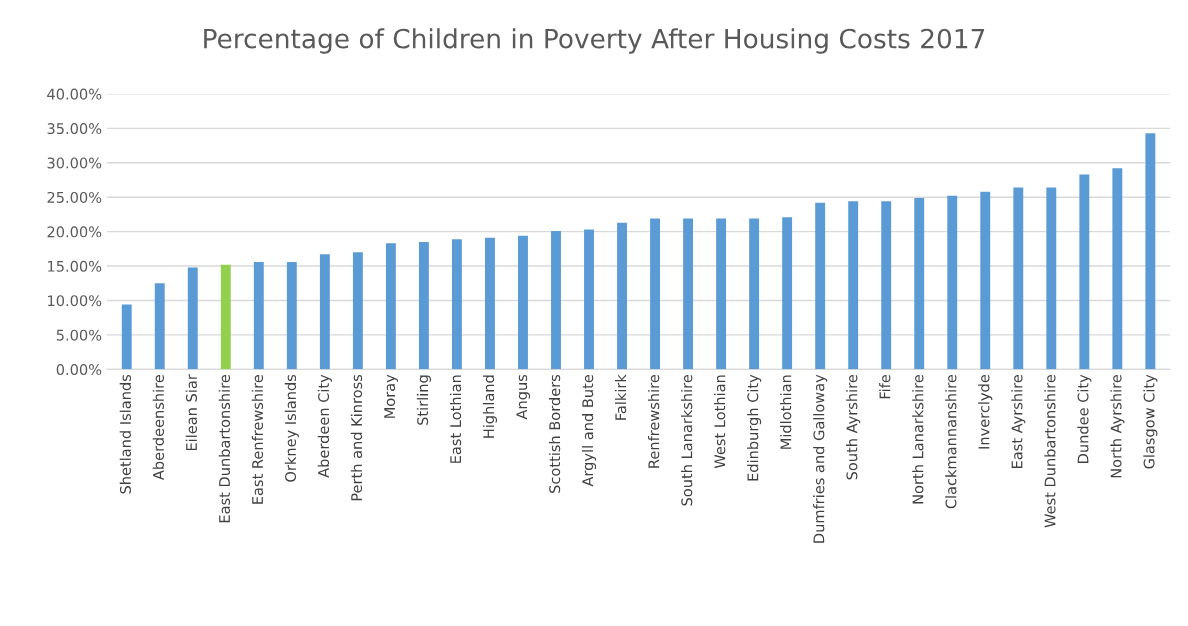 The width and height of the screenshot is (1188, 626). Describe the element at coordinates (687, 440) in the screenshot. I see `x-tick-label: South Lanarkshire` at that location.